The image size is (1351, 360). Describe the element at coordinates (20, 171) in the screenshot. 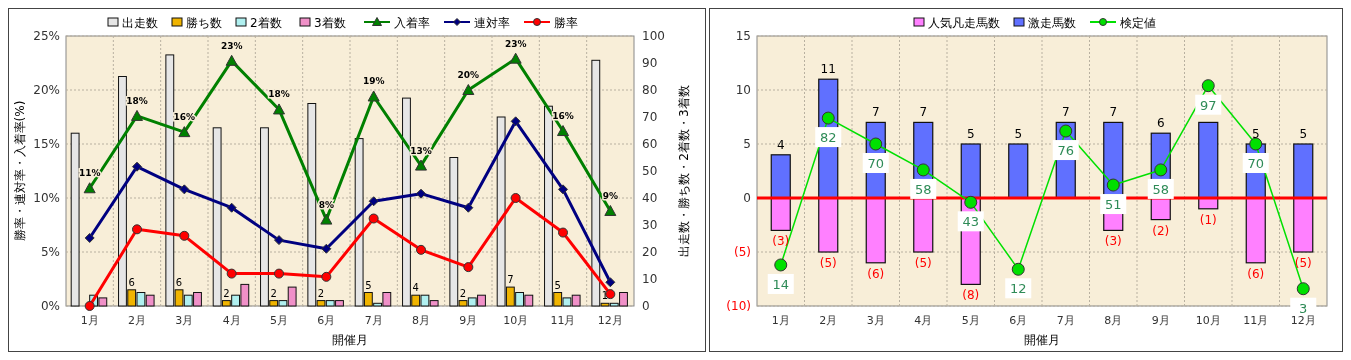

I see `y-axis-title: 勝率・連対率・入着率(%)` at that location.